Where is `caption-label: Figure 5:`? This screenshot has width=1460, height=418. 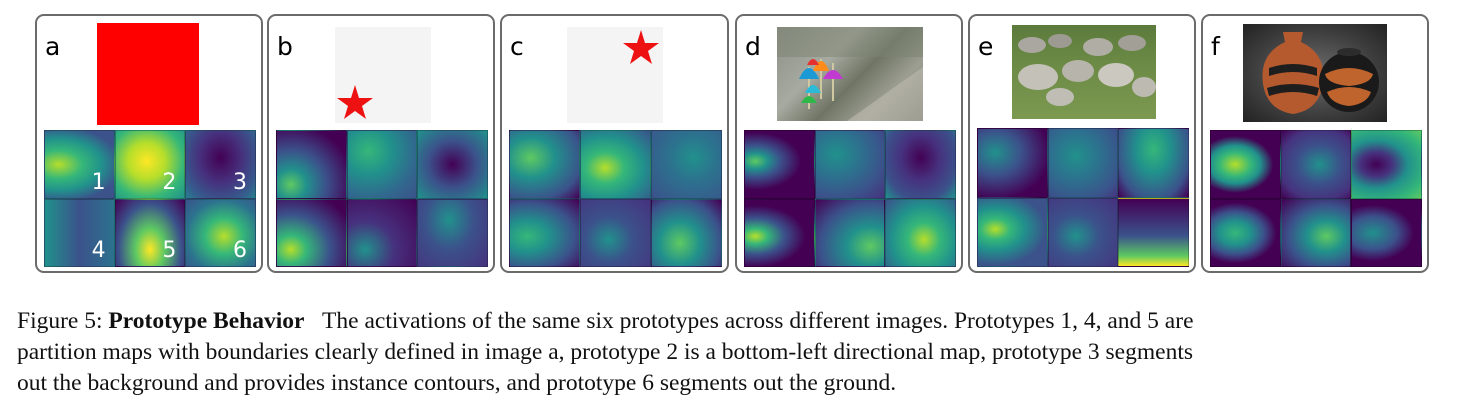 caption-label: Figure 5: is located at coordinates (60, 321).